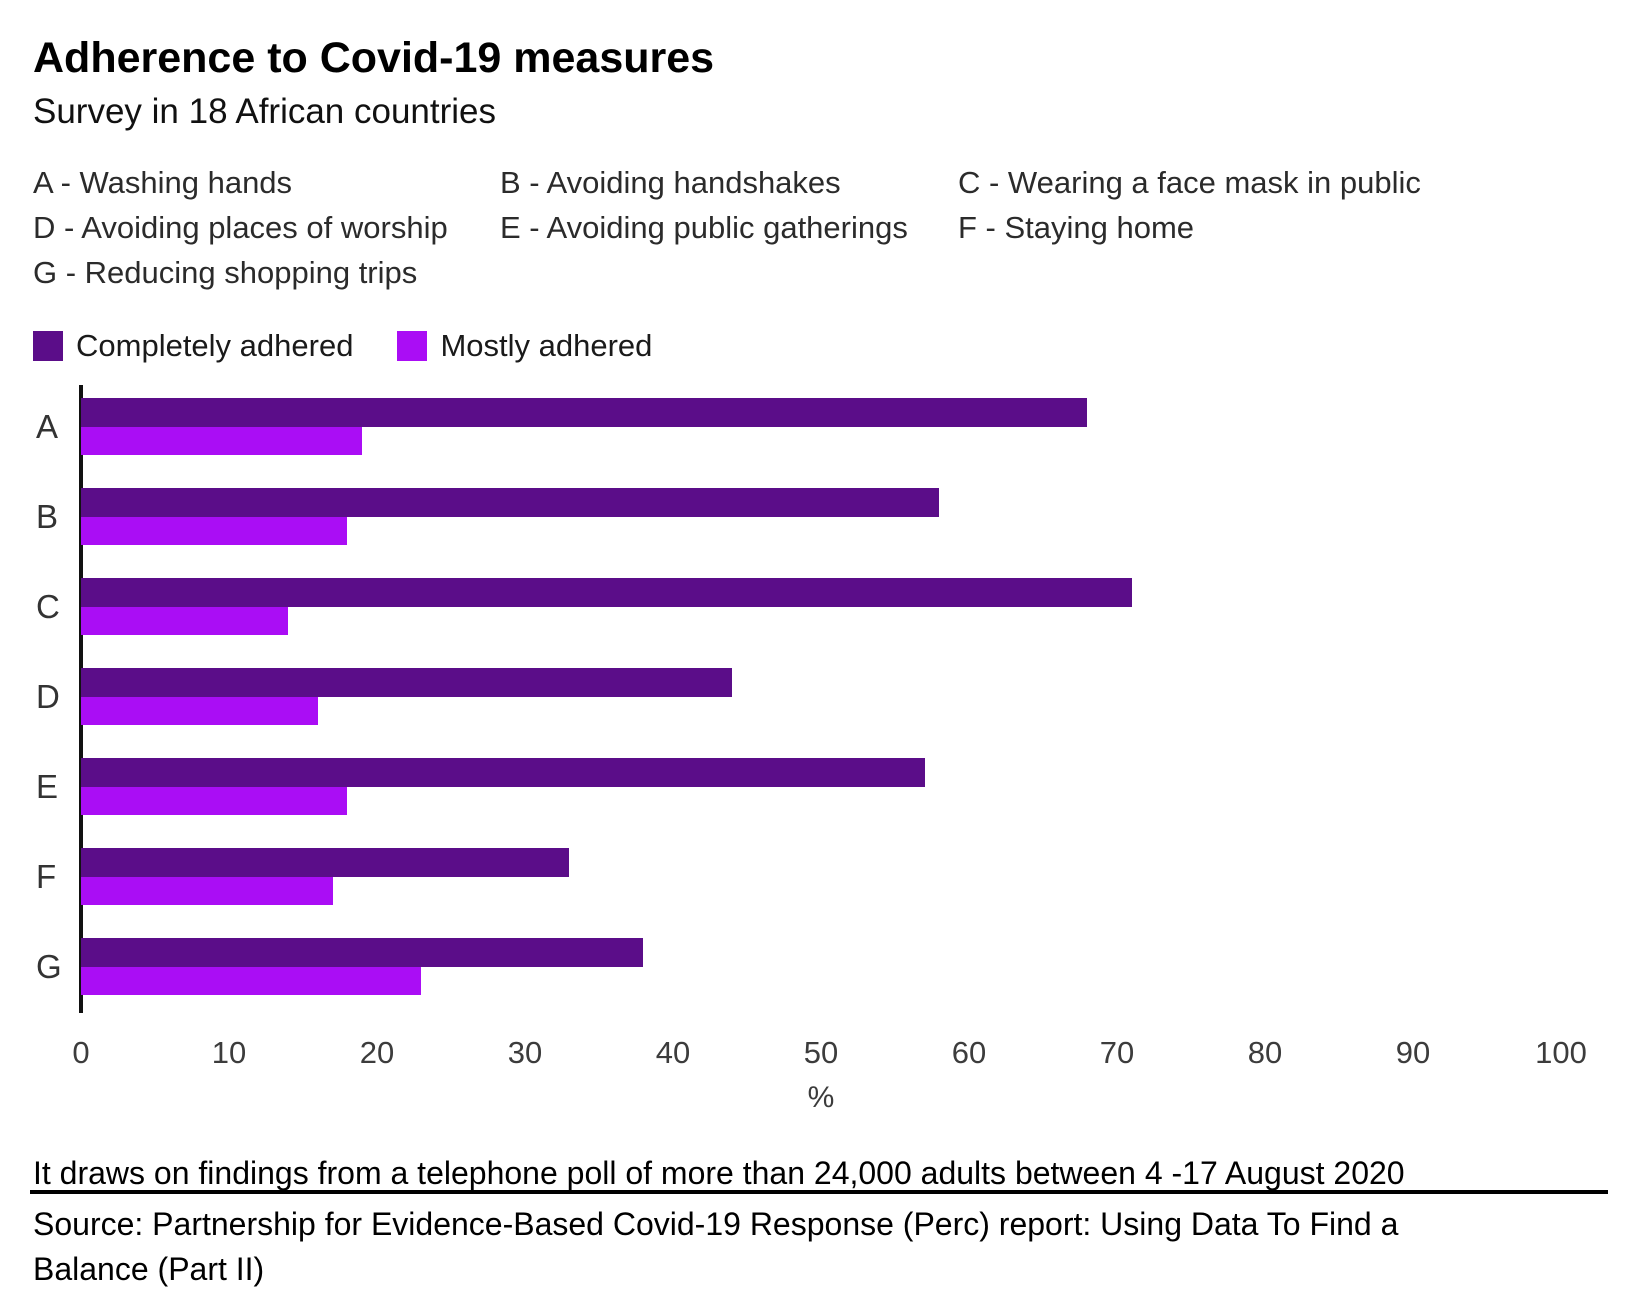 This screenshot has height=1306, width=1632. I want to click on category-label: G, so click(49, 966).